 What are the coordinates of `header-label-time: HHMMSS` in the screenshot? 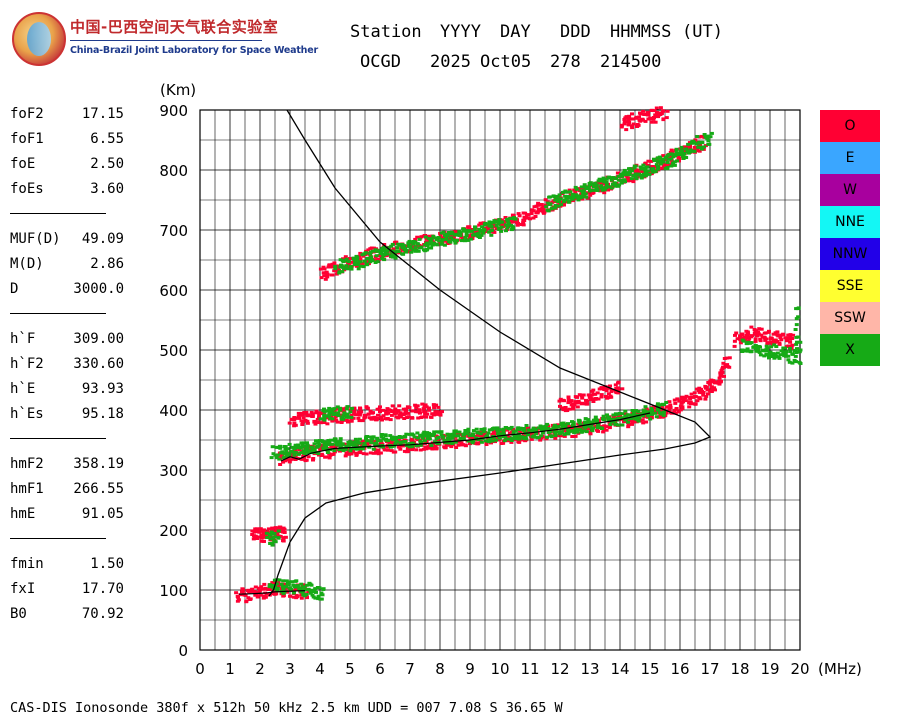 It's located at (641, 32).